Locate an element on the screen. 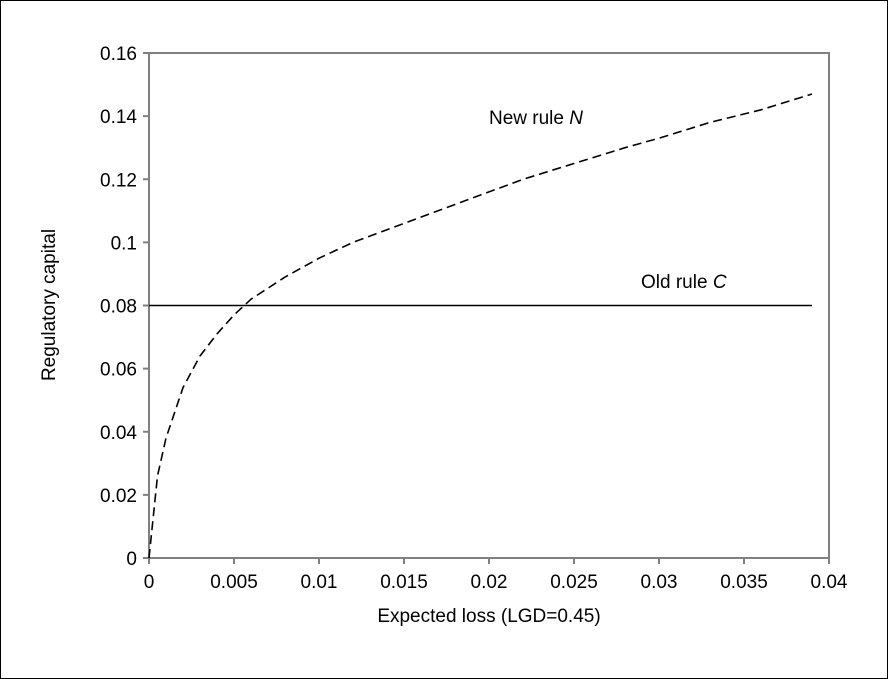 Image resolution: width=888 pixels, height=679 pixels. y-tick-label: 0.08 is located at coordinates (118, 307).